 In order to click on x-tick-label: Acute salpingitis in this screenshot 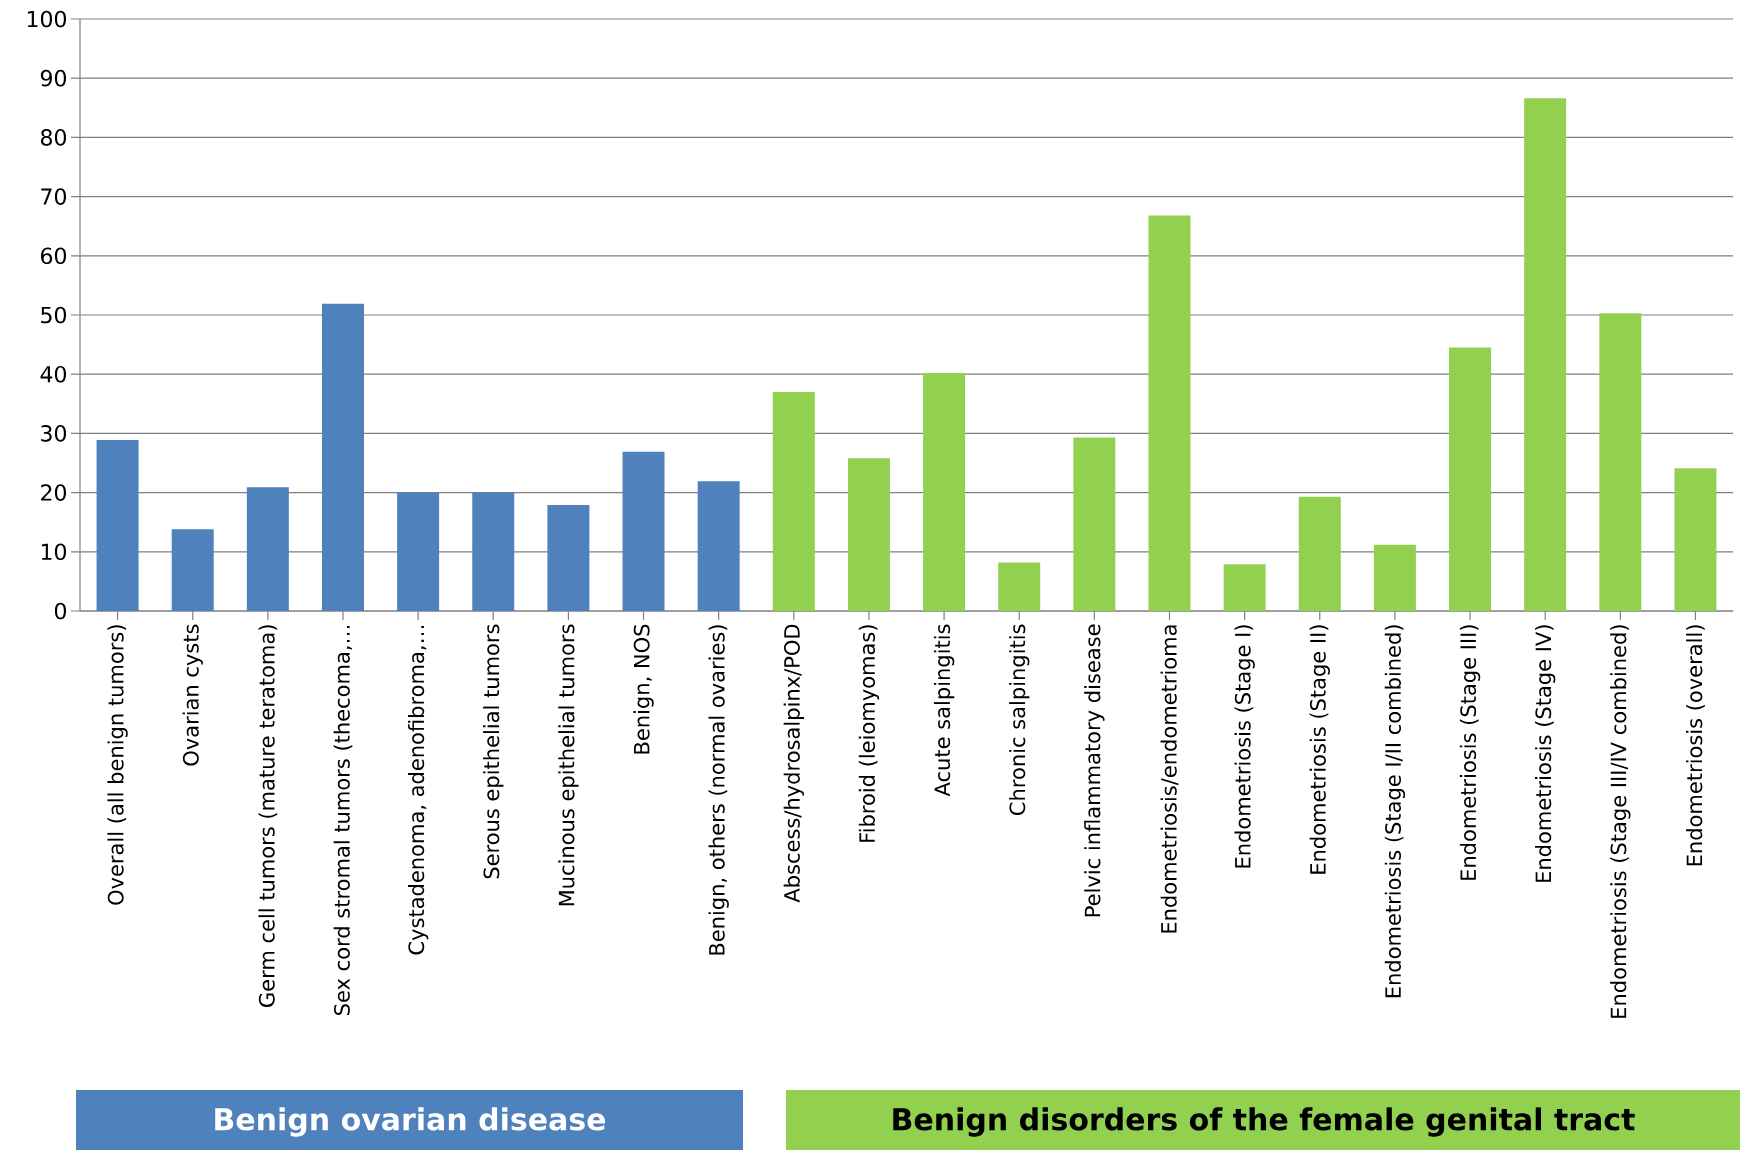, I will do `click(944, 710)`.